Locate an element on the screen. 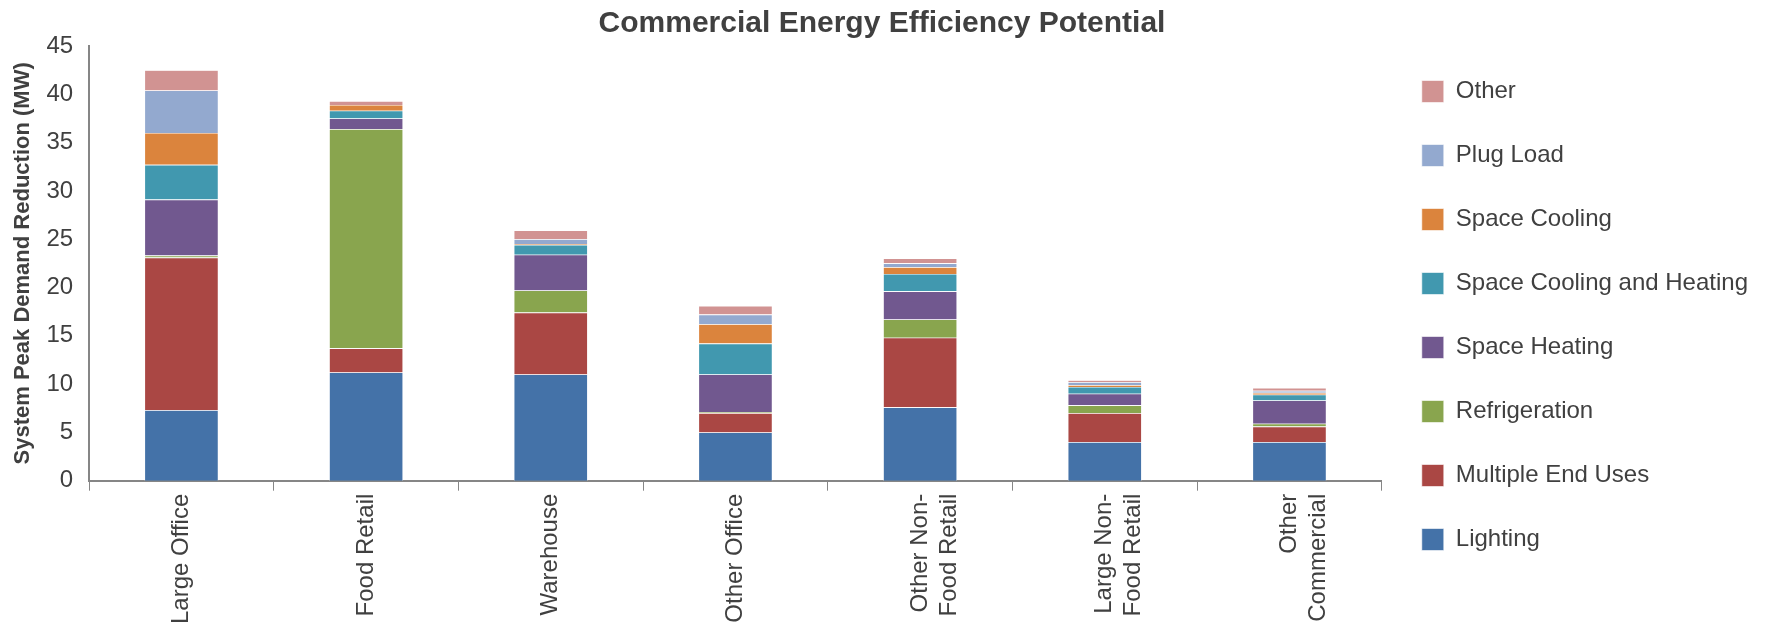 This screenshot has width=1768, height=631. legend-label: Space Heating is located at coordinates (1534, 346).